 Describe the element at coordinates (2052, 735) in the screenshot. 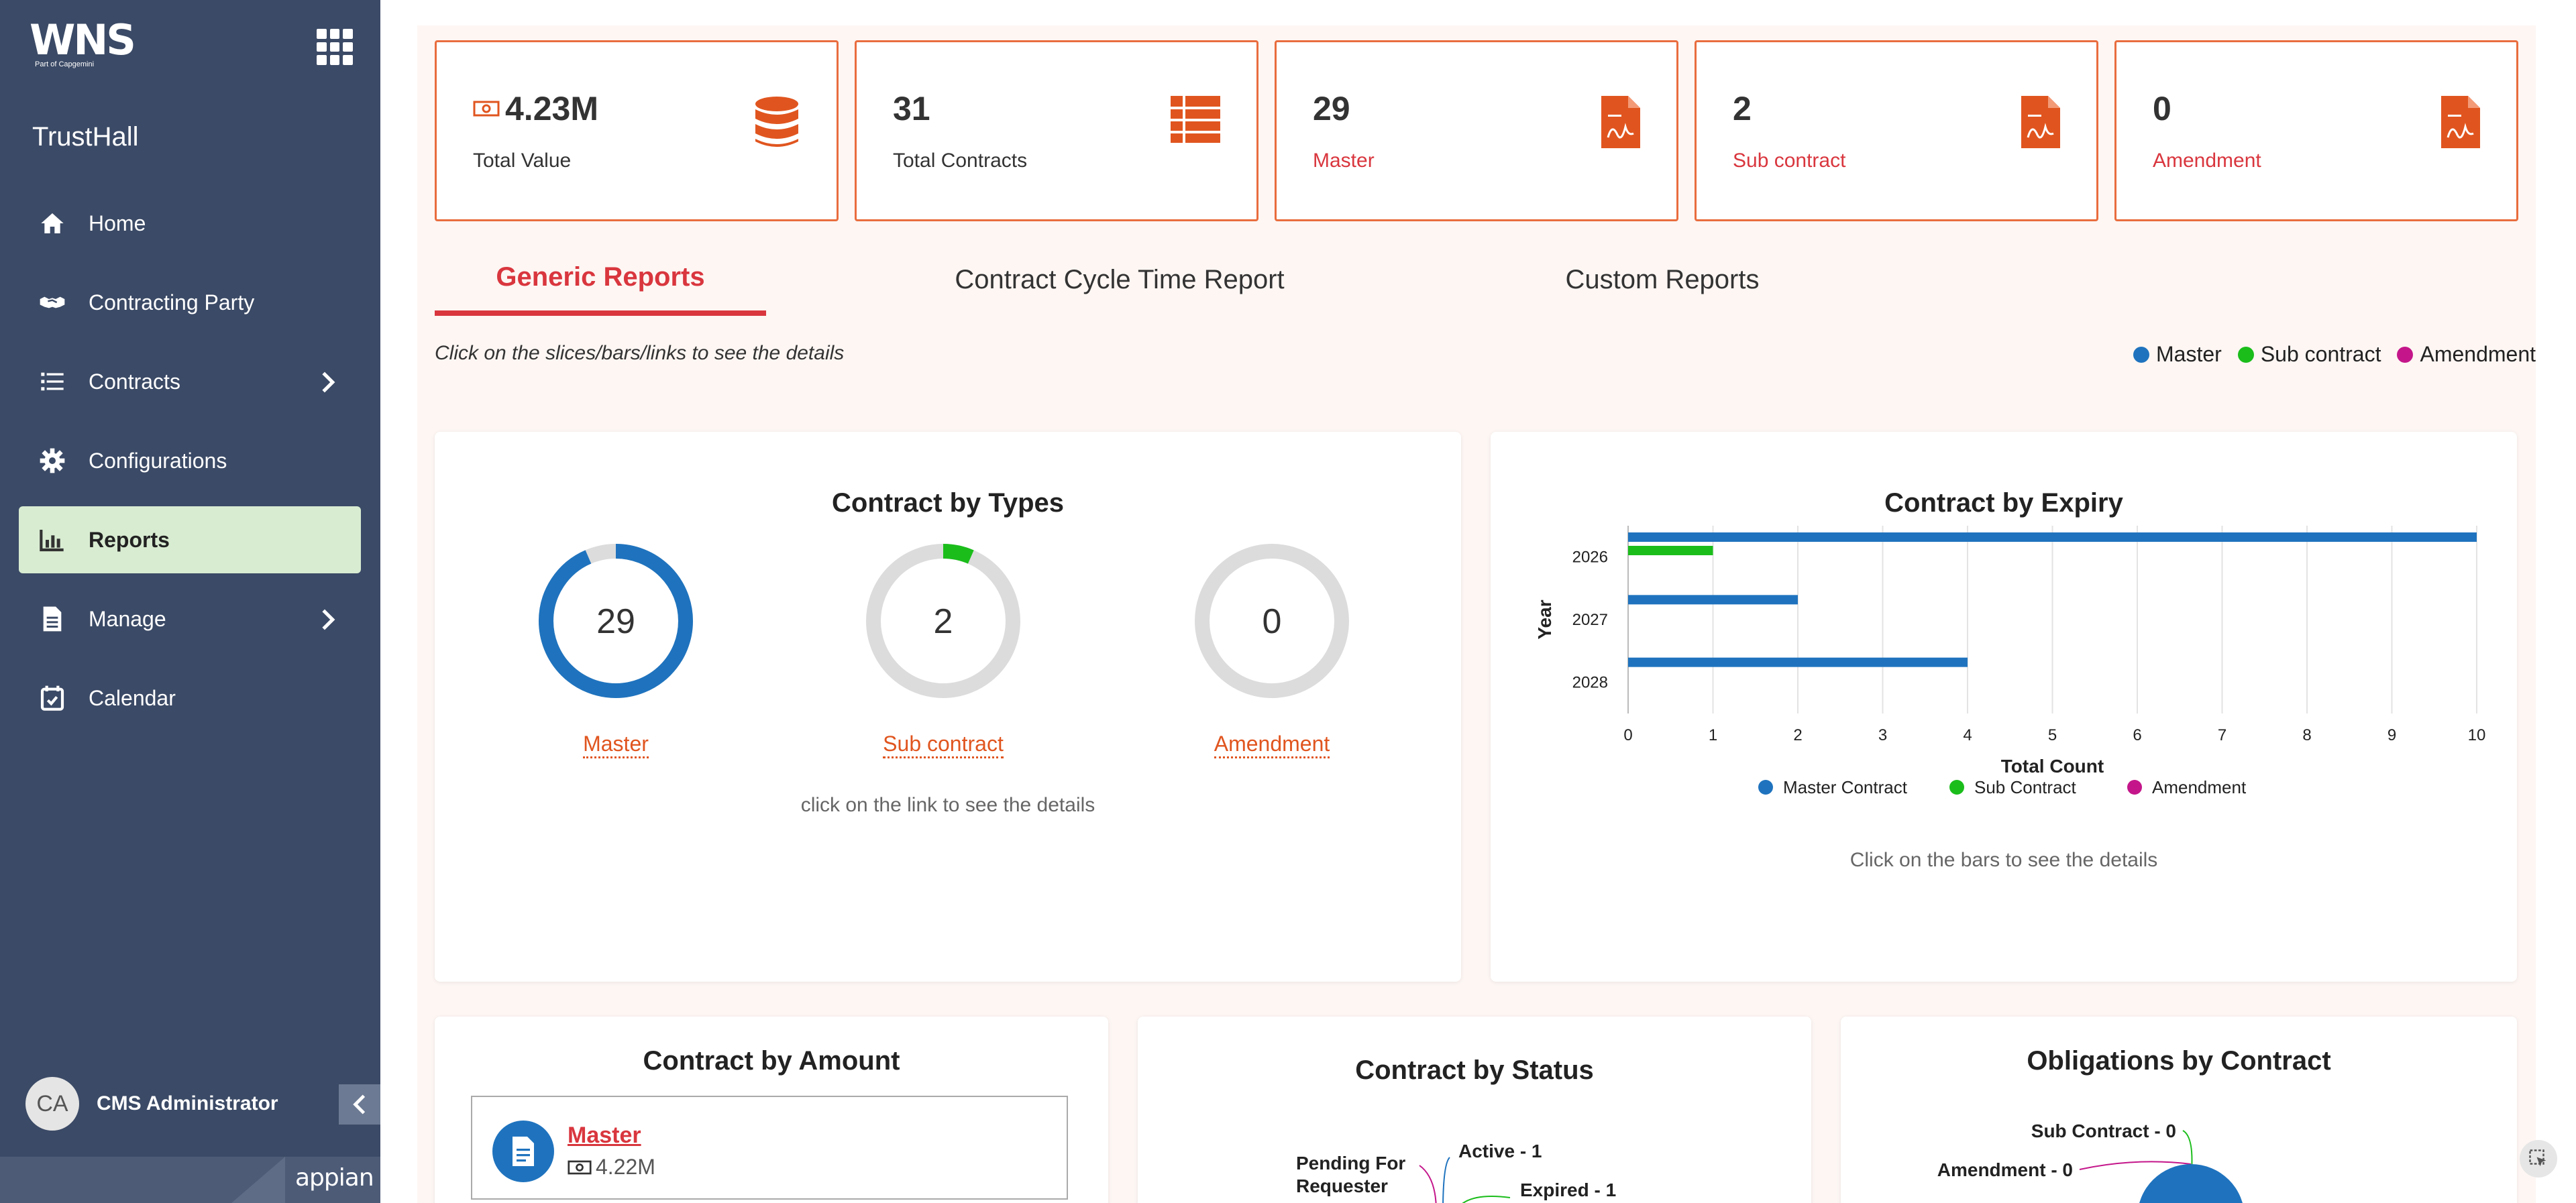

I see `x-tick-label: 5` at that location.